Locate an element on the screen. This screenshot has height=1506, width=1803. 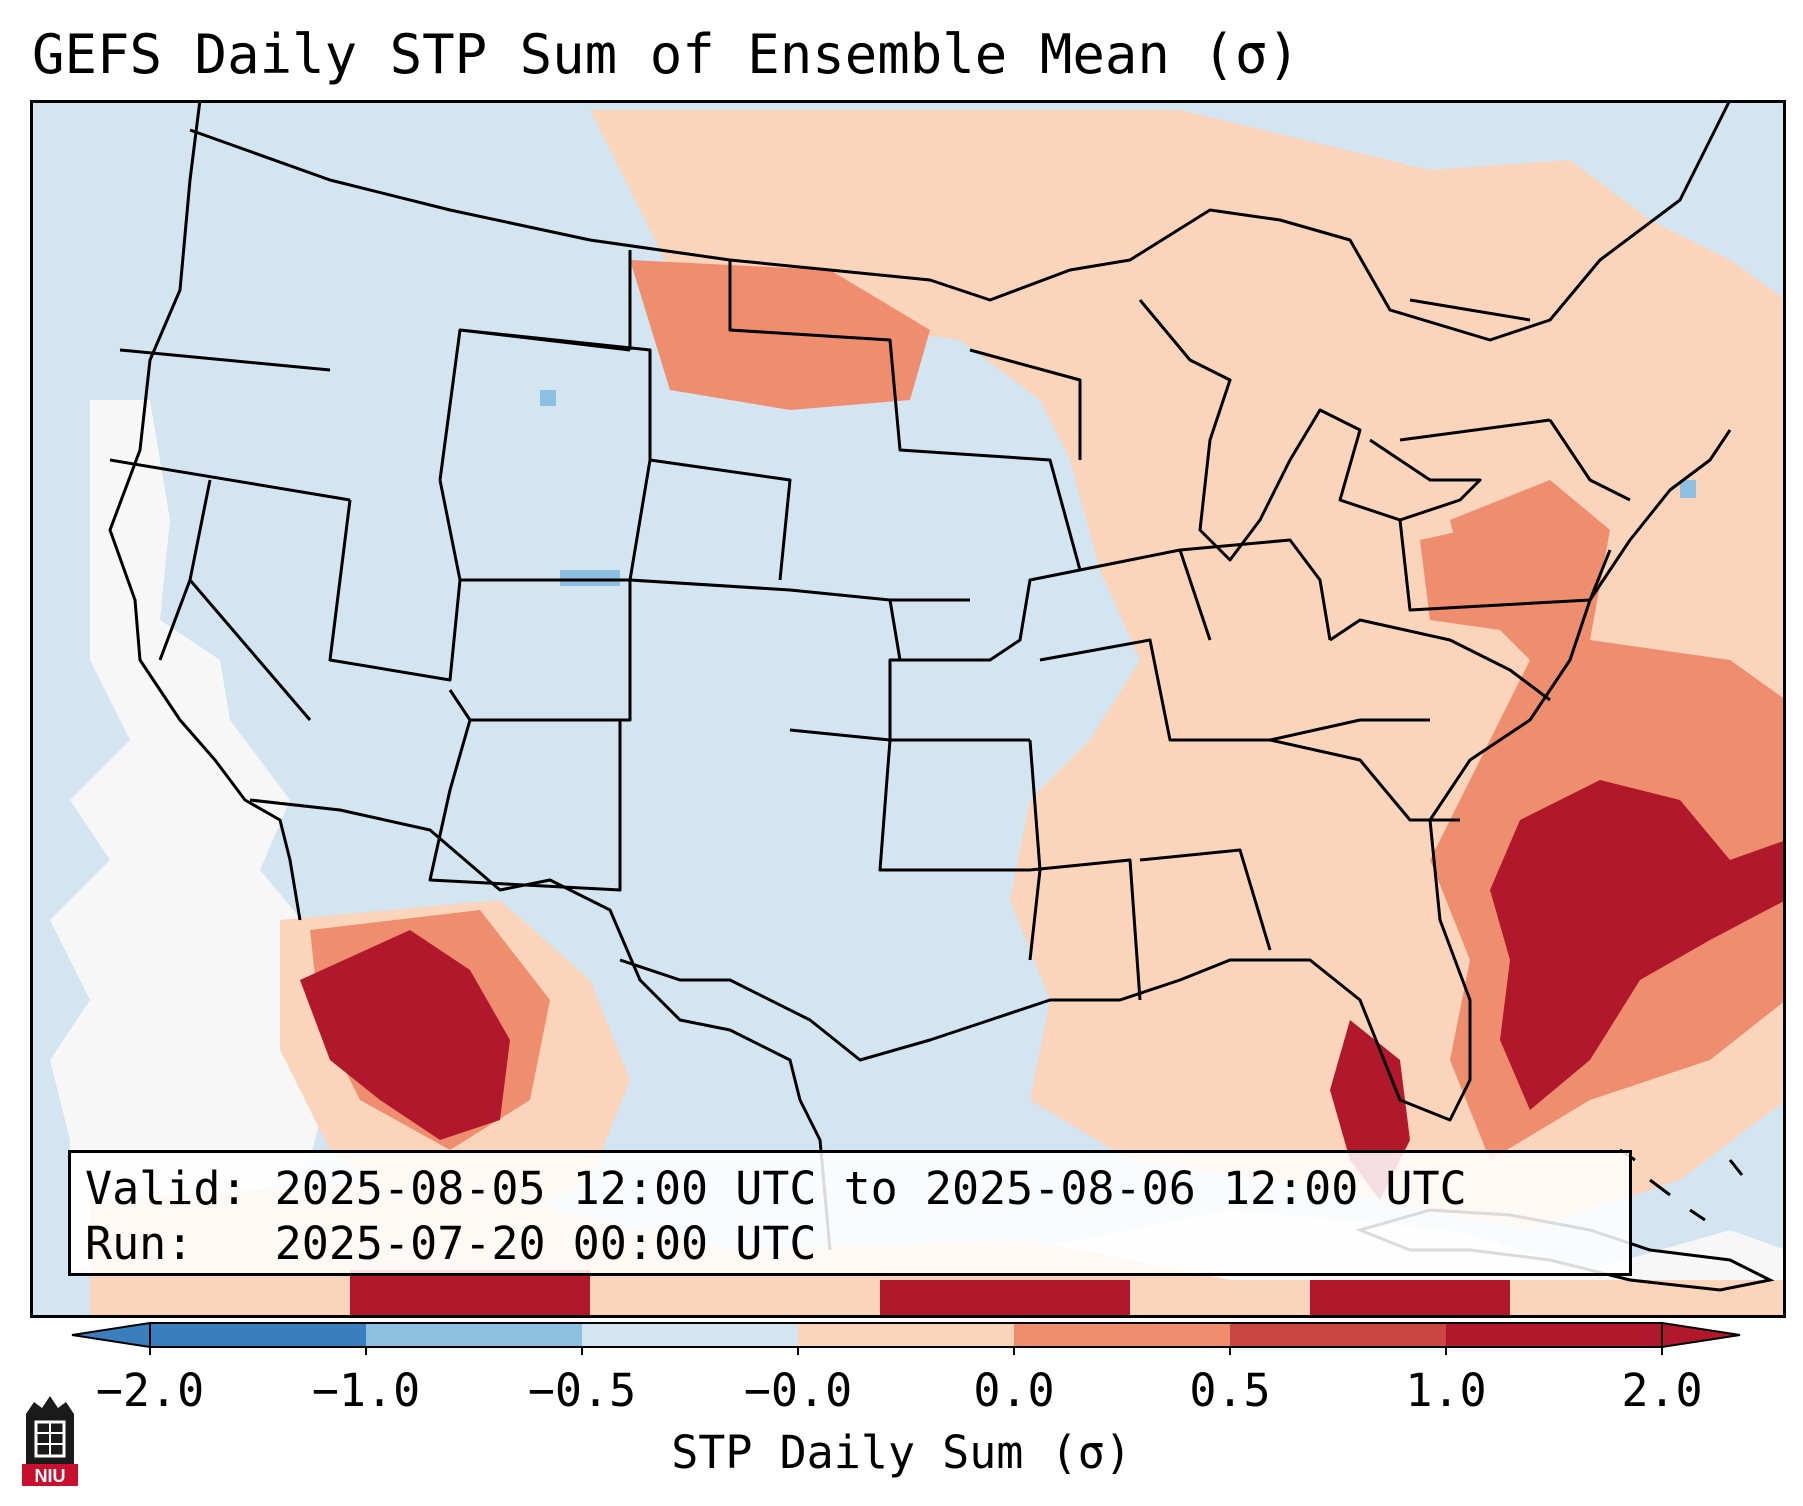
niu-logo: NIU is located at coordinates (50, 1441).